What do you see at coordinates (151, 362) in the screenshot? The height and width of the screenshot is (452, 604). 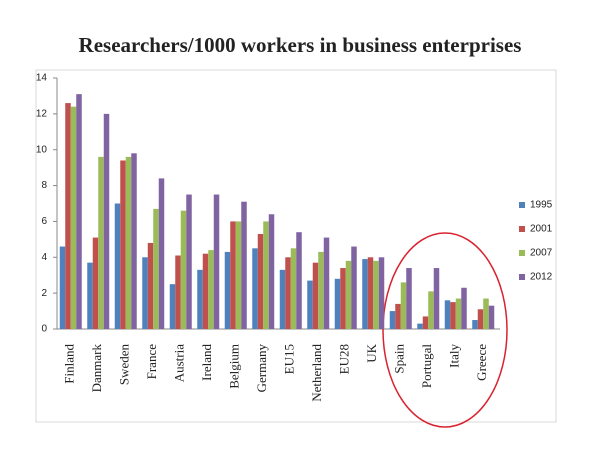 I see `x-tick-label: France` at bounding box center [151, 362].